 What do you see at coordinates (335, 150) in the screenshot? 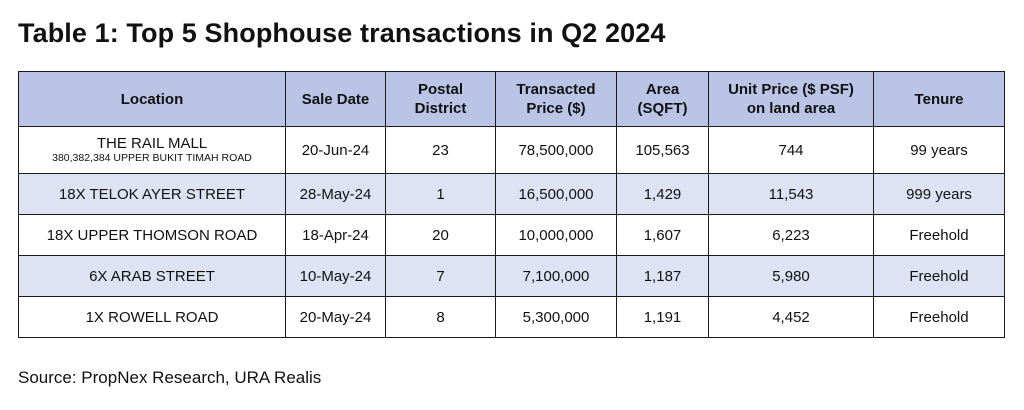
I see `cell-sale-date: 20-Jun-24` at bounding box center [335, 150].